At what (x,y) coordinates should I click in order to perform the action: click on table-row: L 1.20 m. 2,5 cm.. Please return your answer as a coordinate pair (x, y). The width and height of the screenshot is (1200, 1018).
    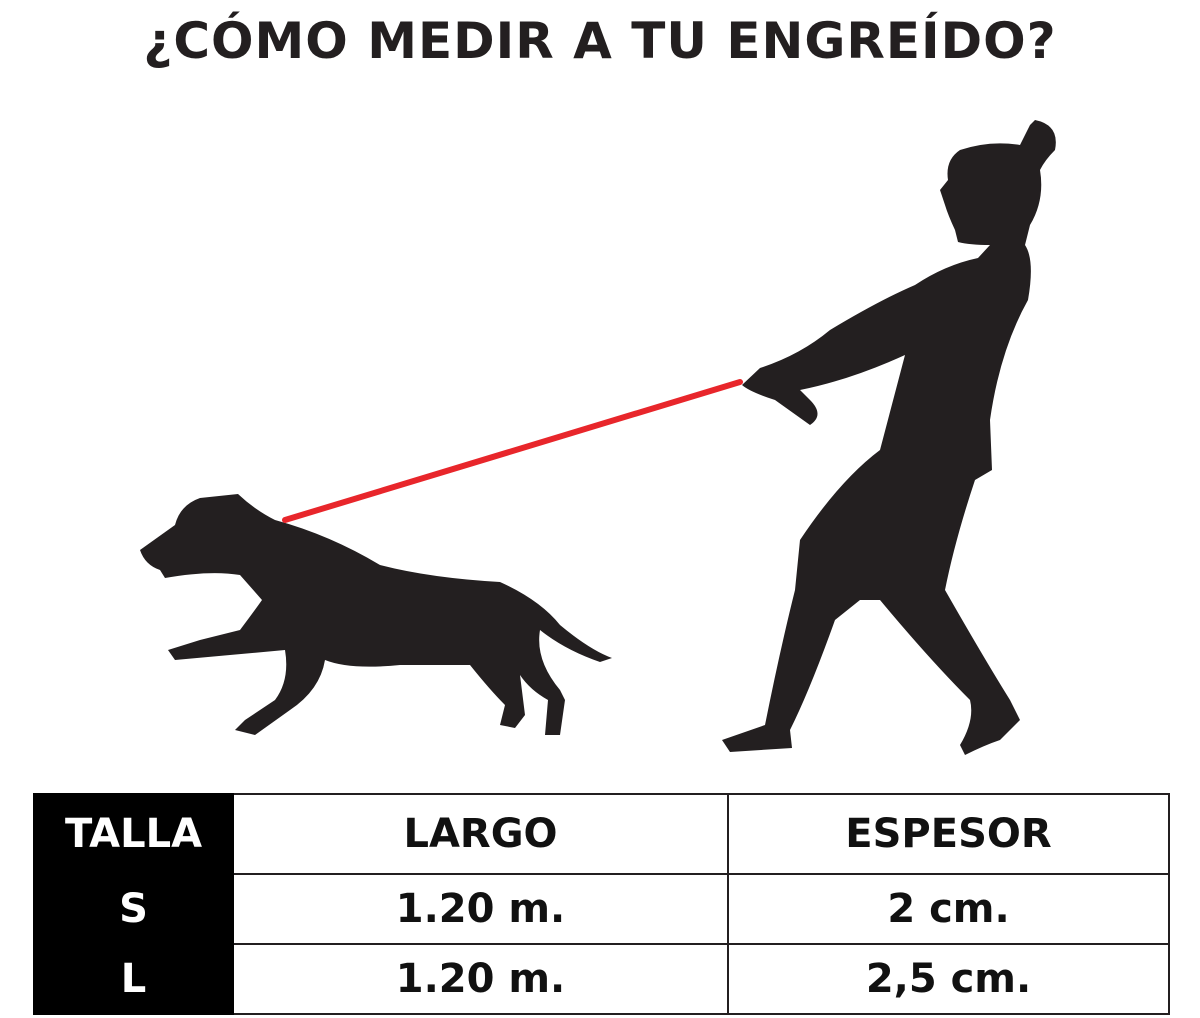
    Looking at the image, I should click on (601, 979).